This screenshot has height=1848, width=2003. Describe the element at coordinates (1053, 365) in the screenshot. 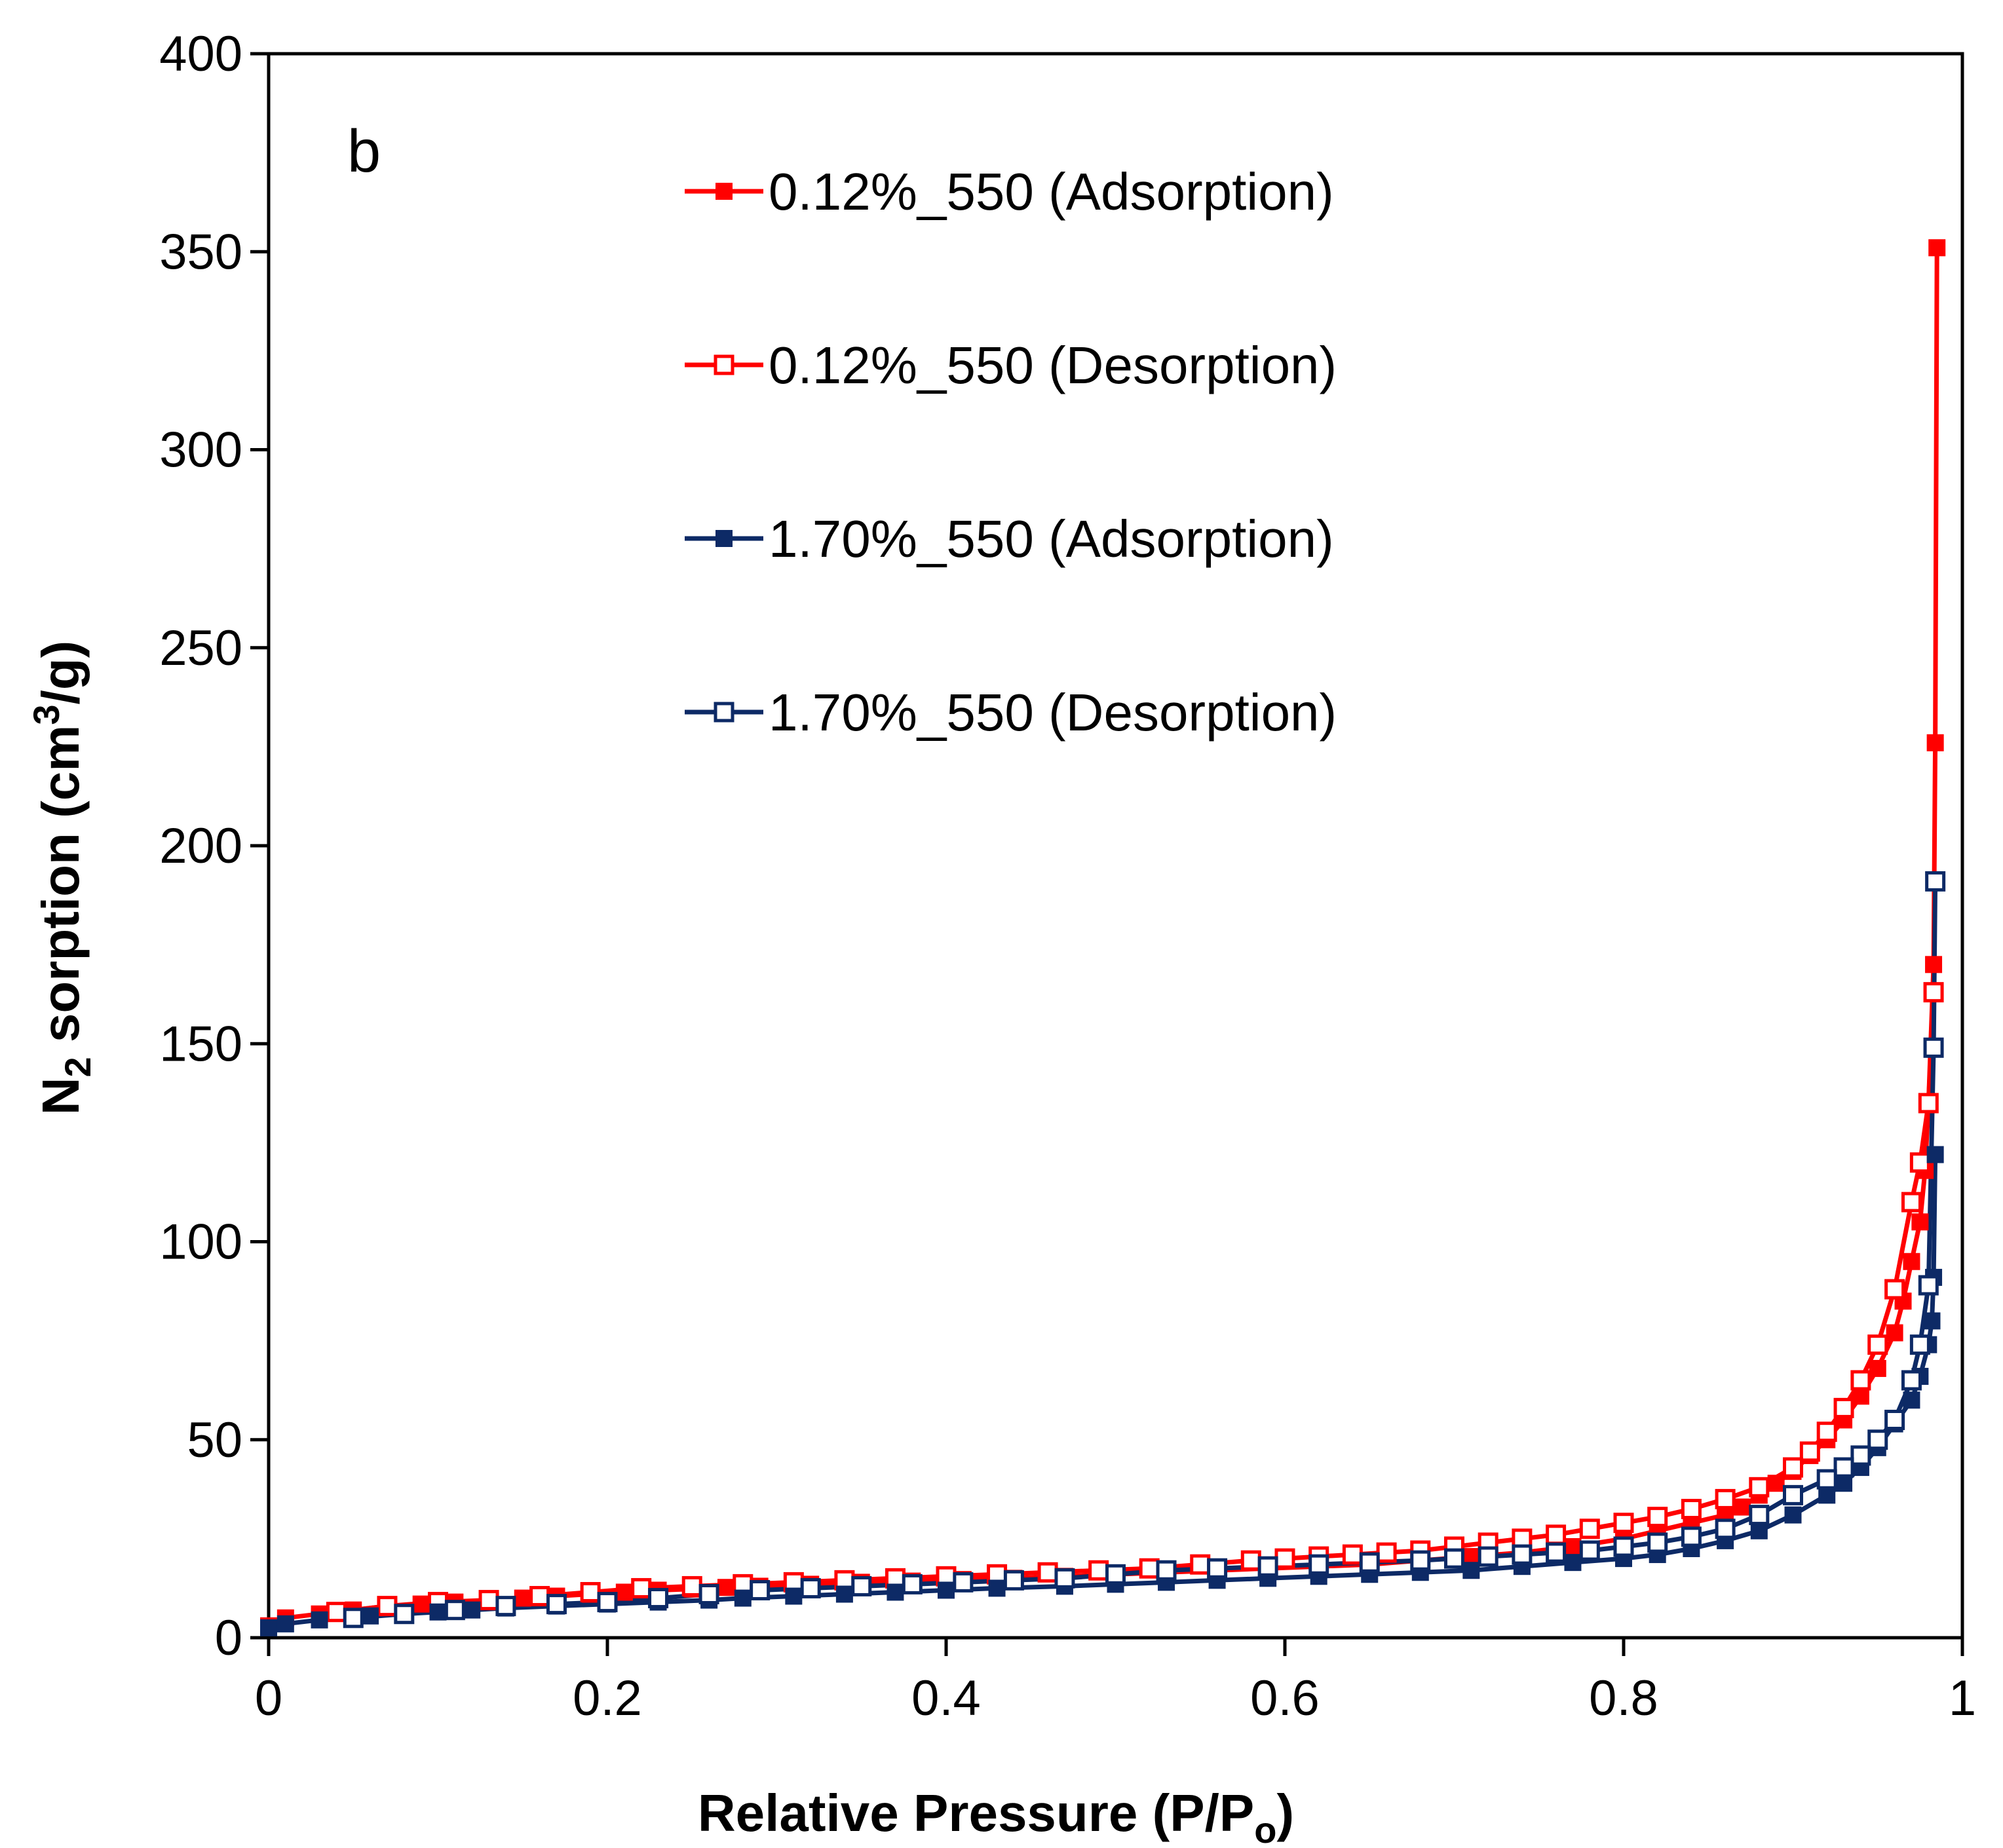

I see `legend-label-2: 0.12%_550 (Desorption)` at that location.